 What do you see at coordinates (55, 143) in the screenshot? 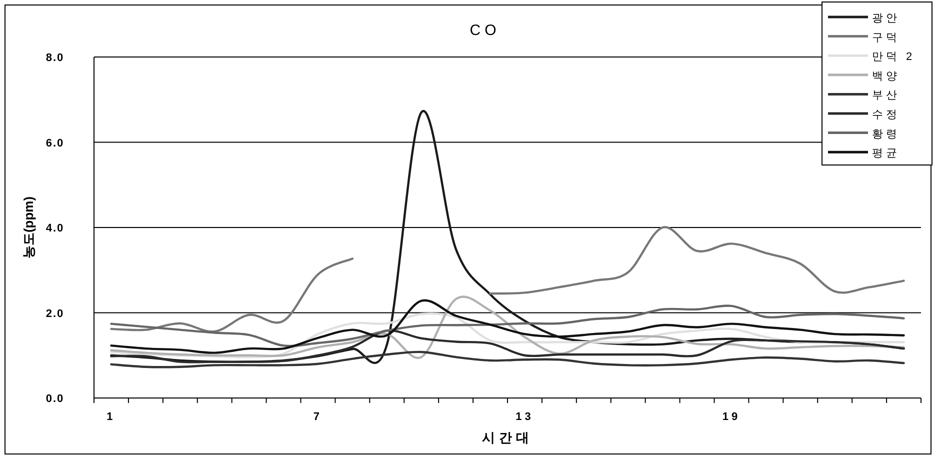
I see `y-tick-label: 6.0` at bounding box center [55, 143].